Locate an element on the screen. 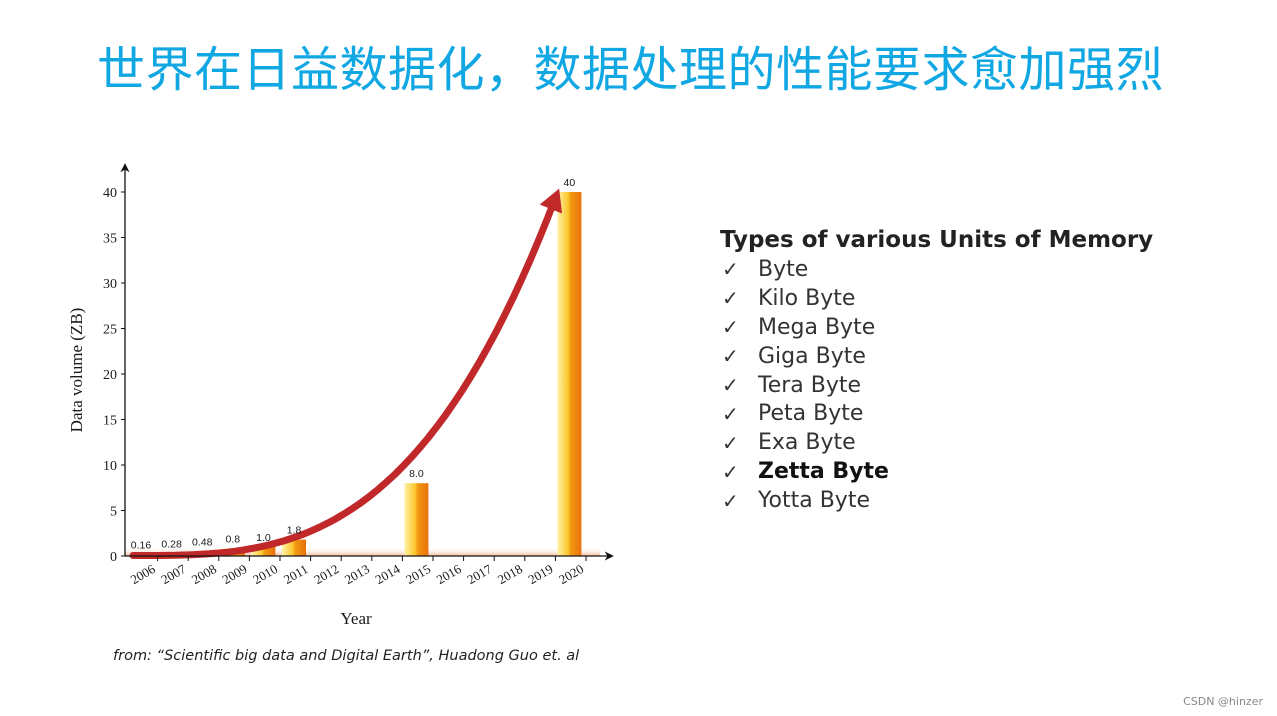 This screenshot has height=716, width=1277. list-item: ✓ Zetta Byte is located at coordinates (980, 471).